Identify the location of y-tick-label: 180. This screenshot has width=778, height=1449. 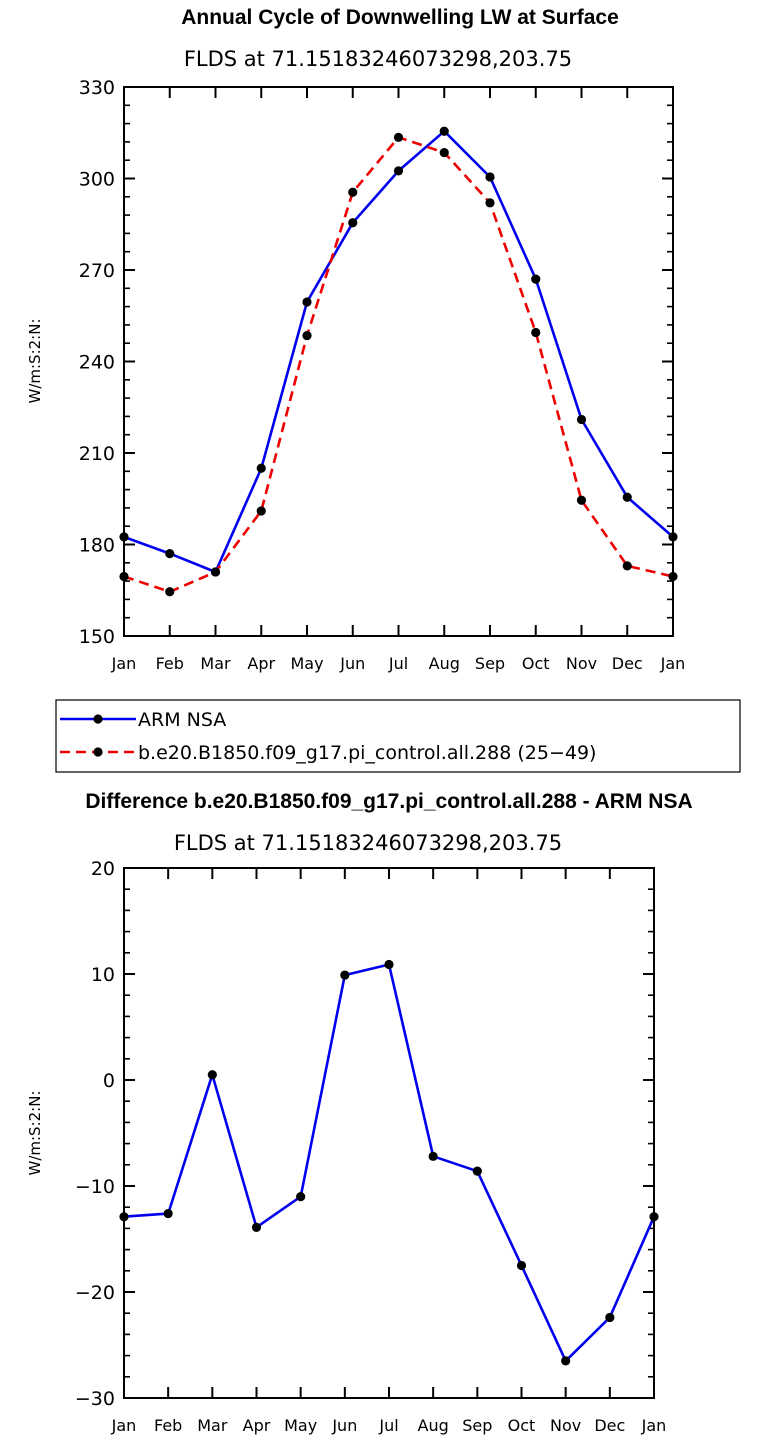
(97, 546).